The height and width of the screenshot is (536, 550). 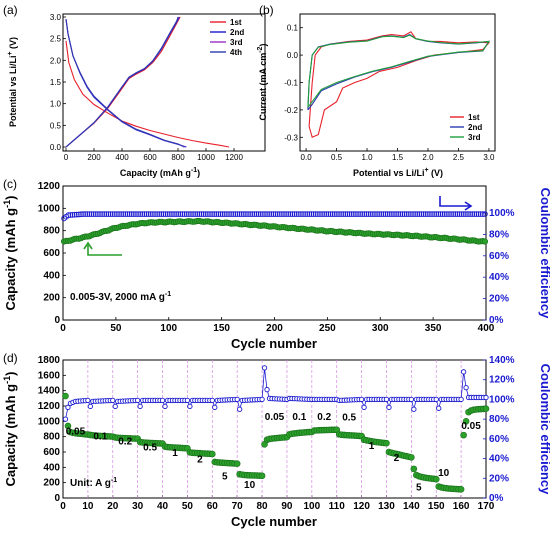 What do you see at coordinates (49, 391) in the screenshot?
I see `panel-d-ytick-label: 1400` at bounding box center [49, 391].